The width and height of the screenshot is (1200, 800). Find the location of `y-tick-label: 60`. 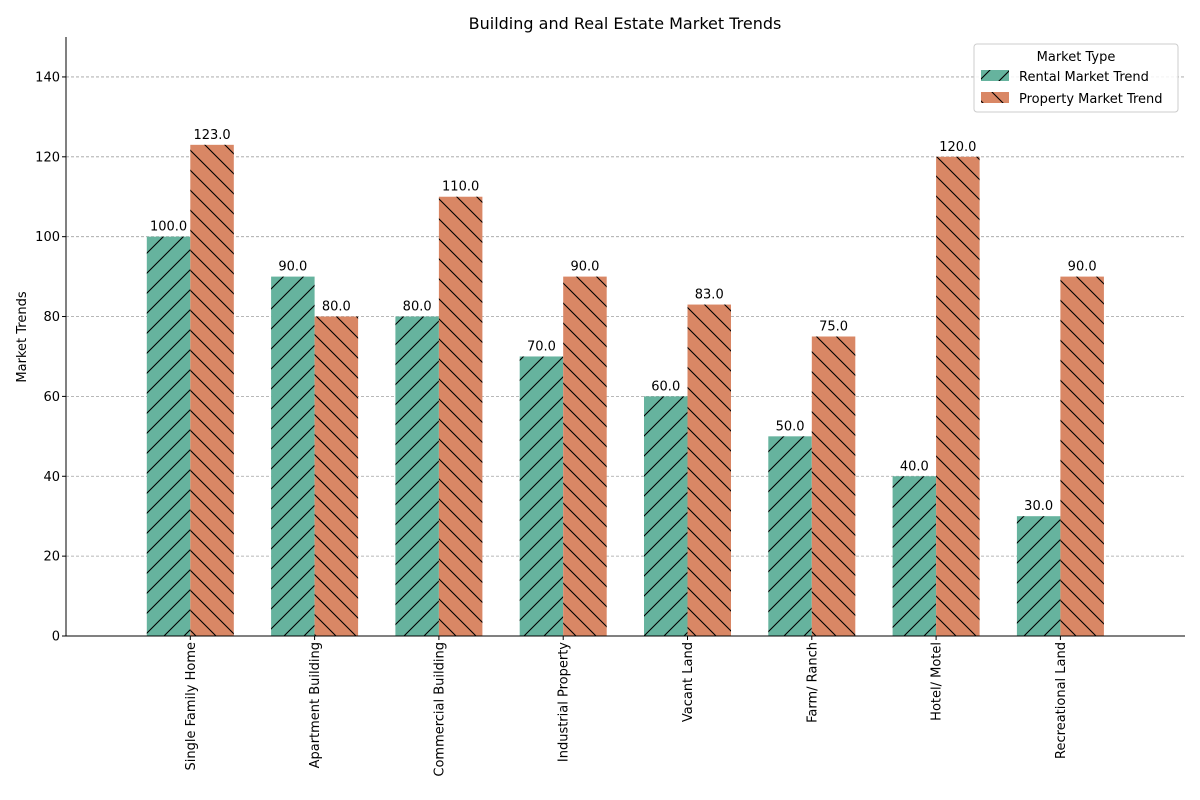

y-tick-label: 60 is located at coordinates (51, 397).